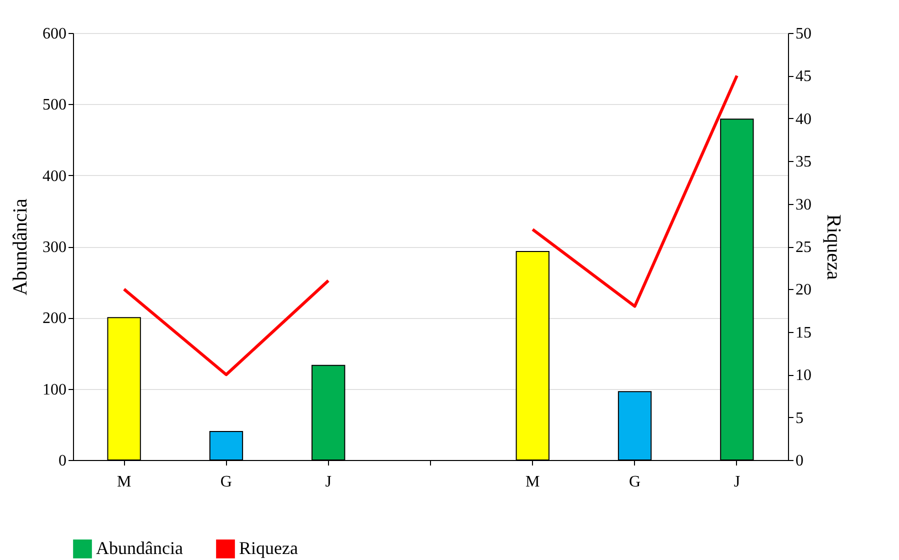  What do you see at coordinates (804, 290) in the screenshot?
I see `y2-tick-label: 20` at bounding box center [804, 290].